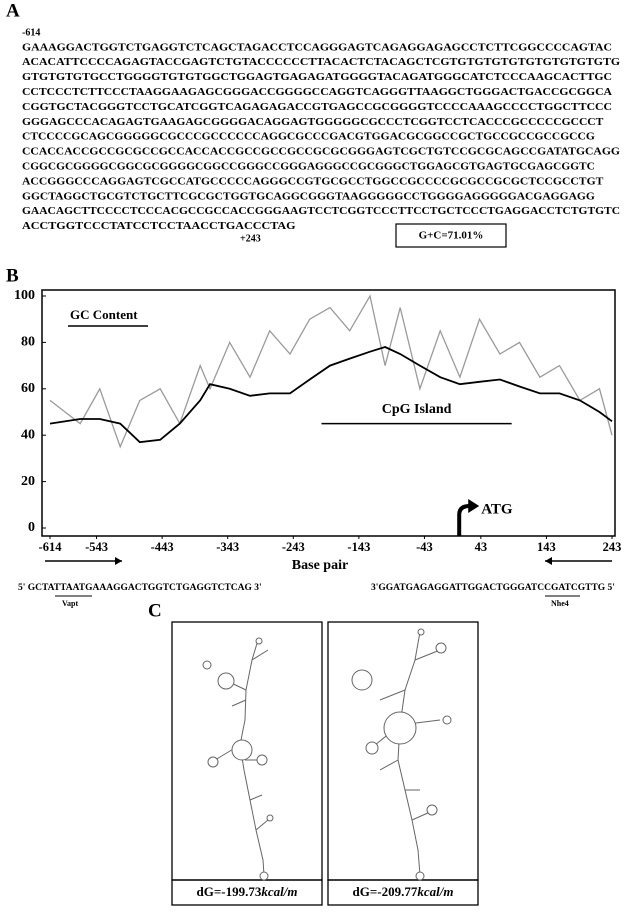 This screenshot has height=923, width=632. I want to click on sequence-line: ACCTGGTCCCTATCCTCCTAACCTGACCCTAG, so click(159, 226).